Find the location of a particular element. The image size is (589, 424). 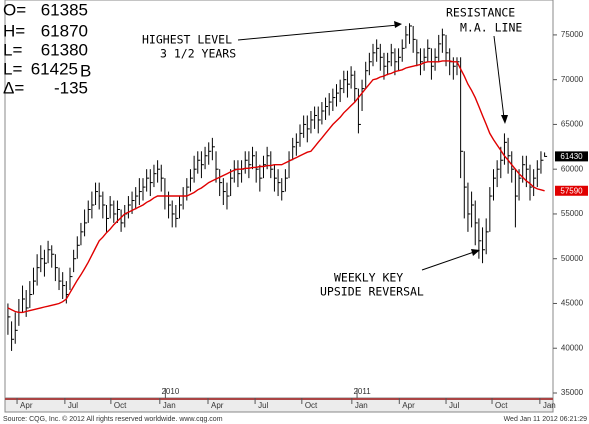

y-tick-label: 55000 is located at coordinates (572, 213).